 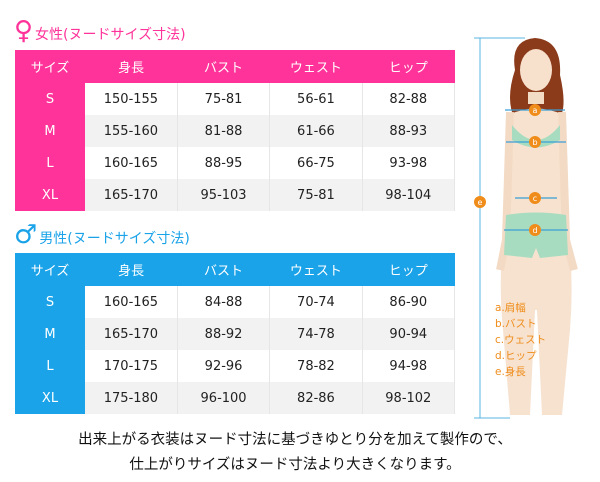 I want to click on caption-line-2: 仕上がりサイズはヌード寸法より大きくなります。, so click(x=295, y=465).